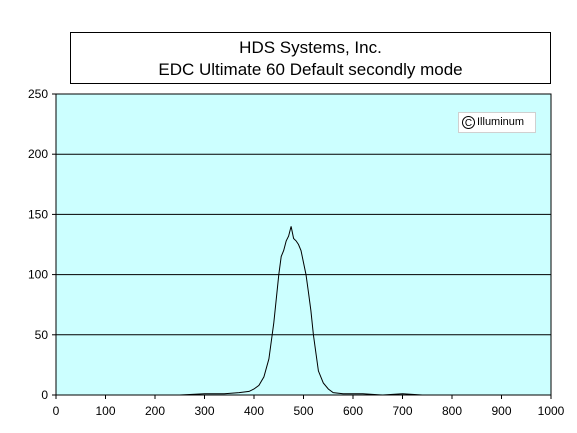 This screenshot has width=577, height=433. What do you see at coordinates (204, 411) in the screenshot?
I see `x-tick-label: 300` at bounding box center [204, 411].